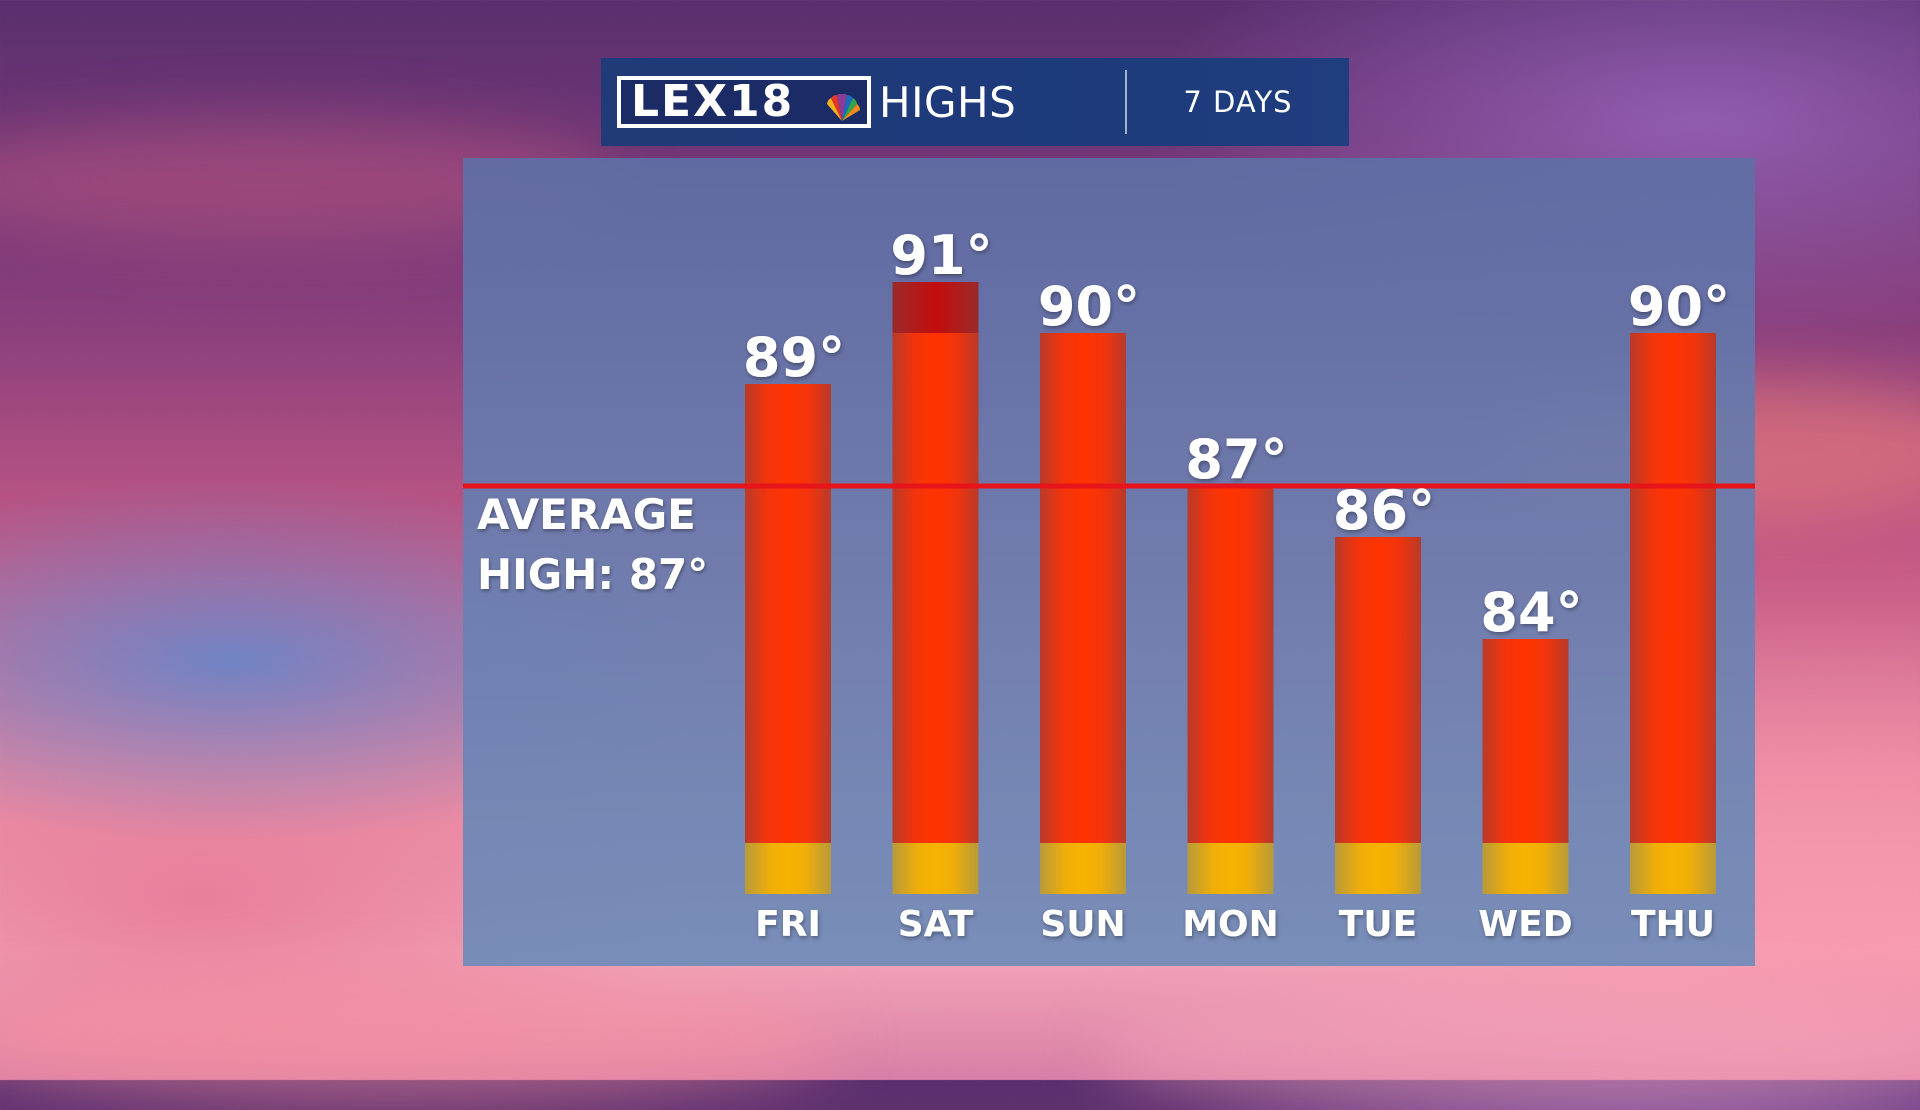  Describe the element at coordinates (1525, 741) in the screenshot. I see `bar-wed` at that location.